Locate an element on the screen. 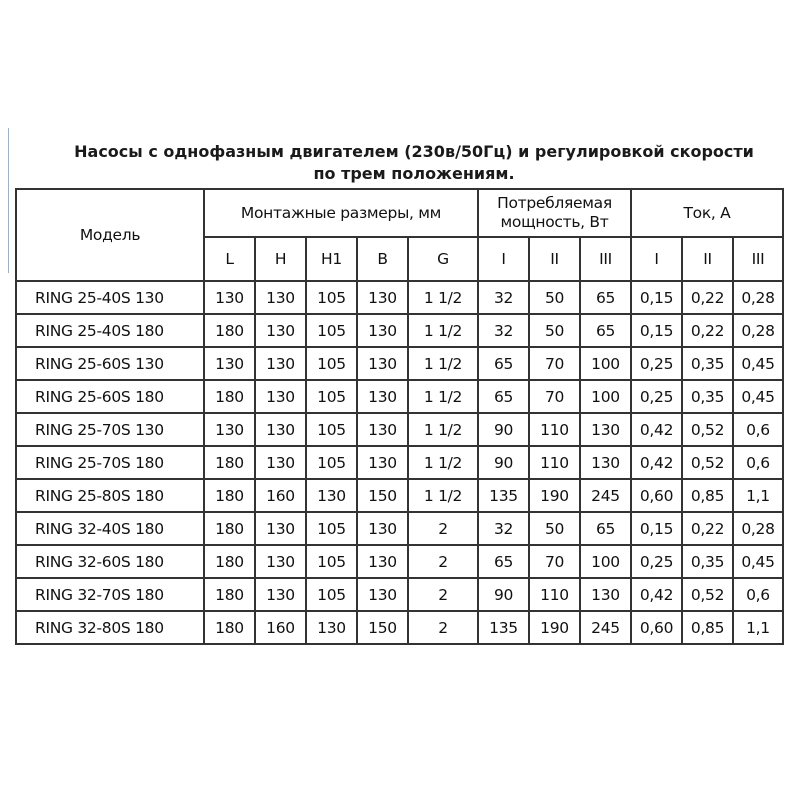 This screenshot has width=800, height=800. subheader-cell: L is located at coordinates (229, 259).